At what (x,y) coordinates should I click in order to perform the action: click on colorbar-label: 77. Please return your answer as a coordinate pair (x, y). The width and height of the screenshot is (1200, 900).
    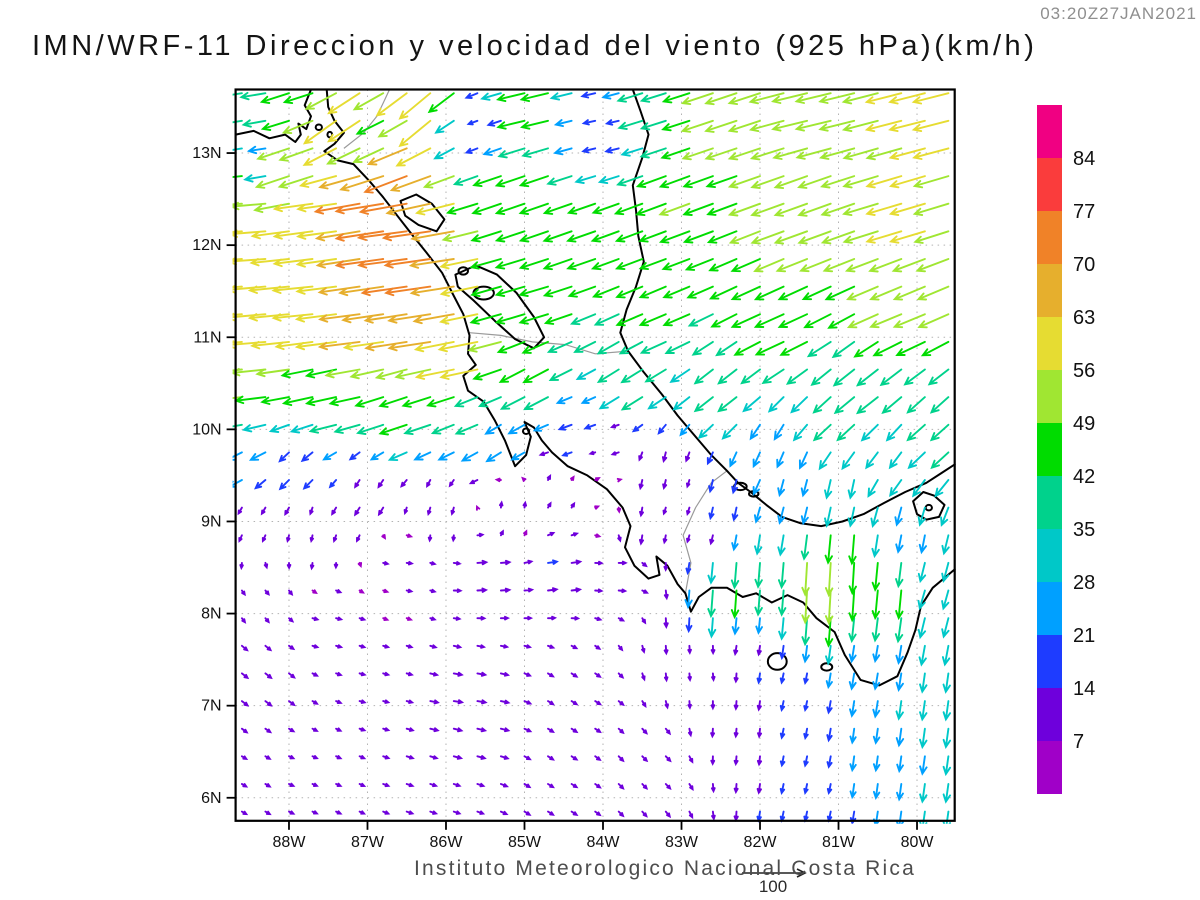
    Looking at the image, I should click on (1084, 212).